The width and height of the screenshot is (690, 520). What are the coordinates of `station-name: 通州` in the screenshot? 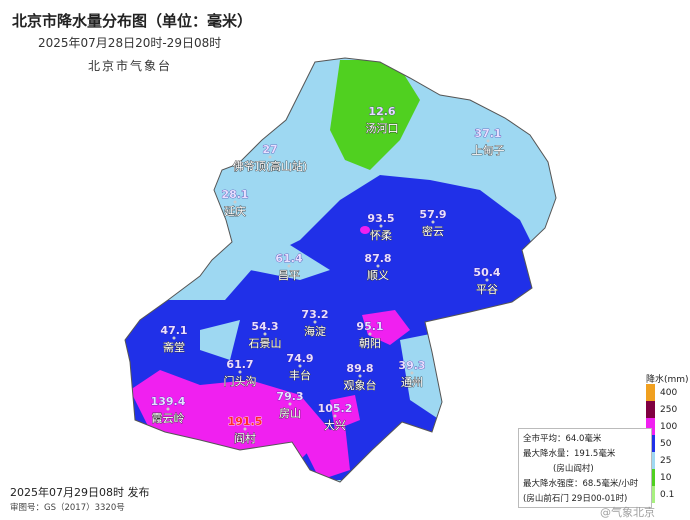 It's located at (412, 382).